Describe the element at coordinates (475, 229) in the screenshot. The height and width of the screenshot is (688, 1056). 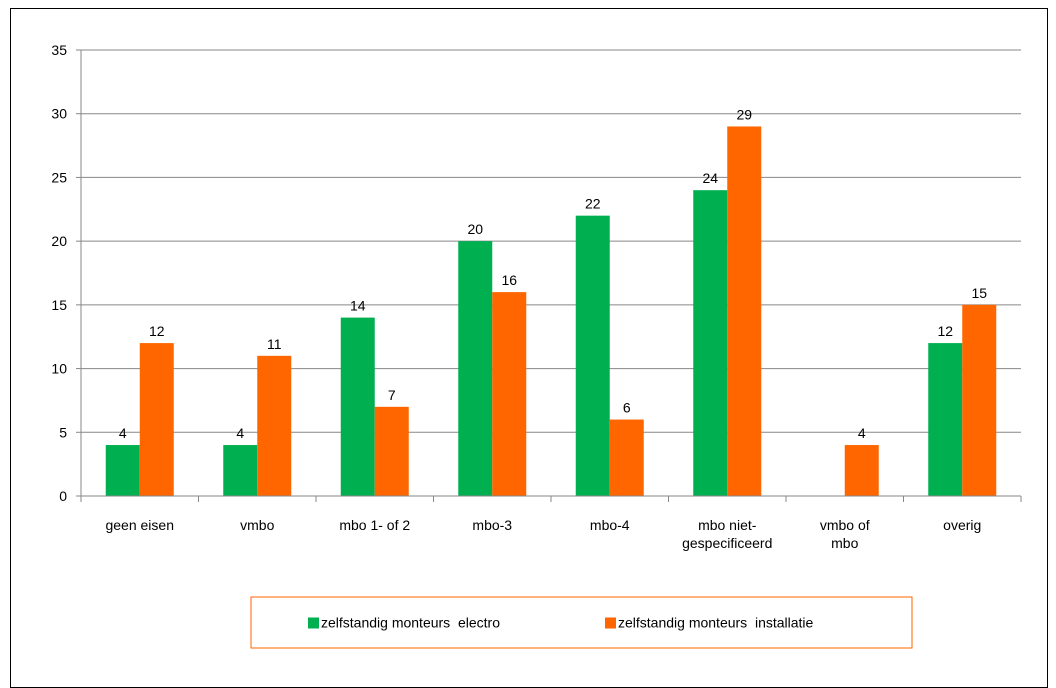
I see `data-label: 20` at that location.